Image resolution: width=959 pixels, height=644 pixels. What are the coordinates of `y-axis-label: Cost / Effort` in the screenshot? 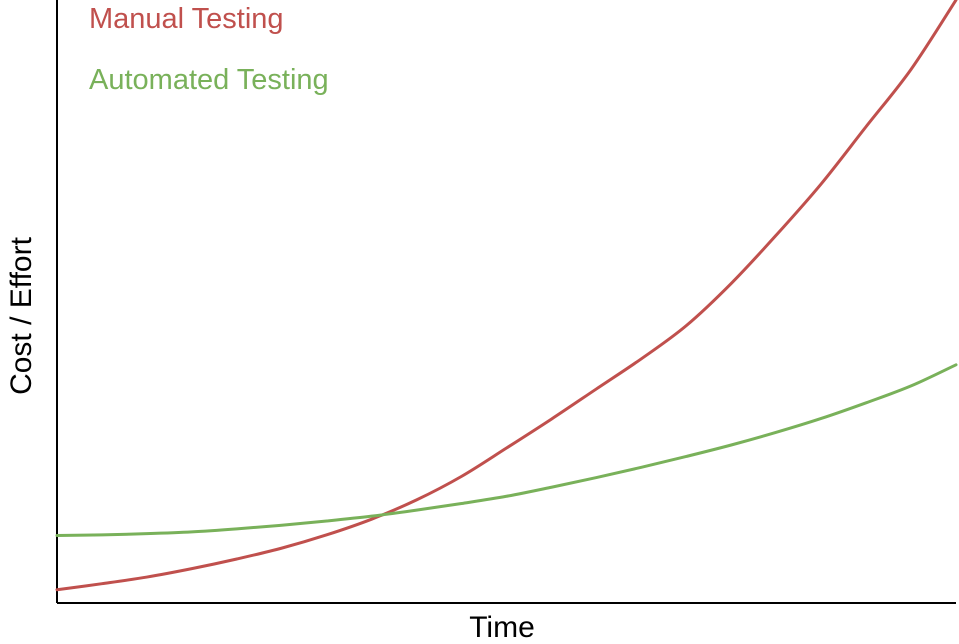 It's located at (21, 315).